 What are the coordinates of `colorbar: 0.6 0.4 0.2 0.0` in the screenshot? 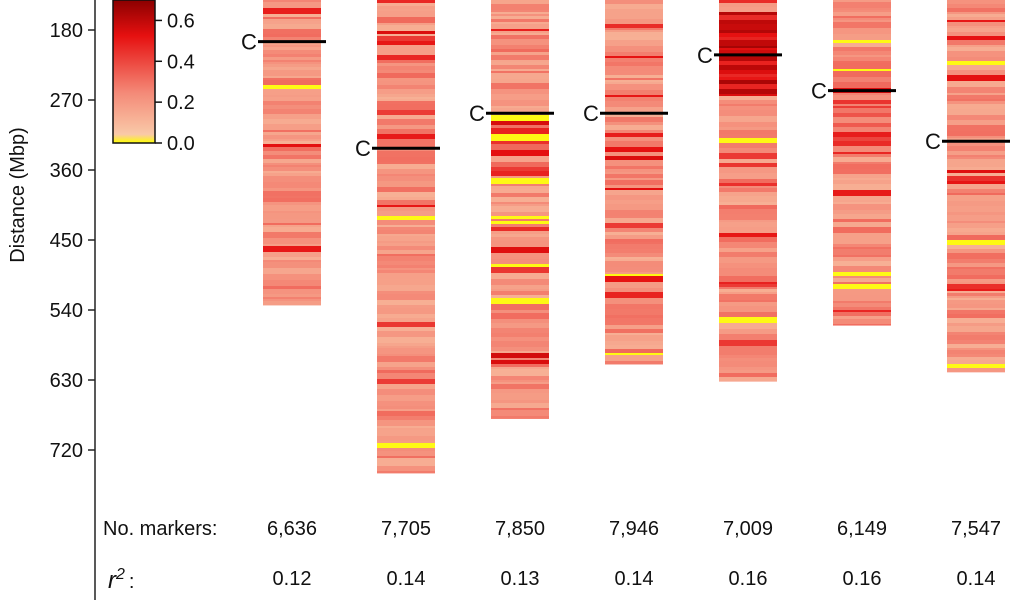 It's located at (153, 77).